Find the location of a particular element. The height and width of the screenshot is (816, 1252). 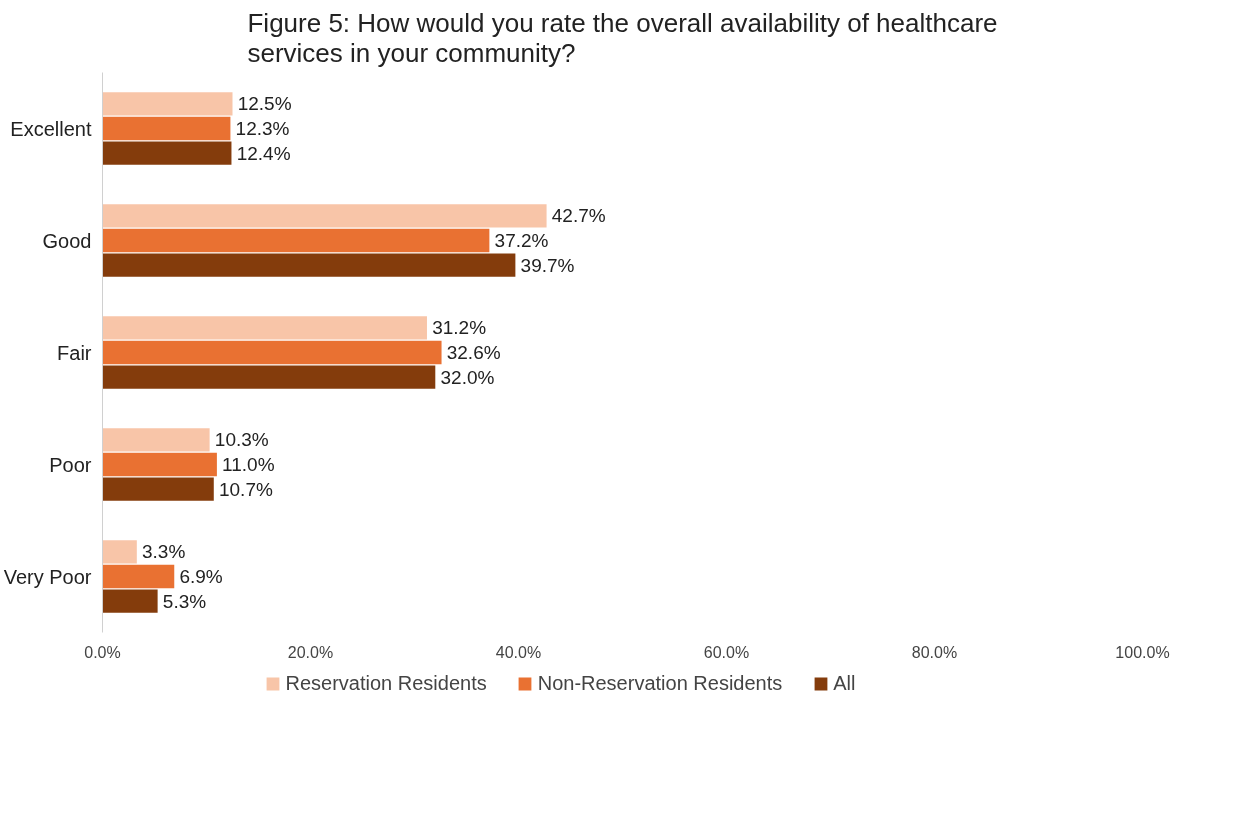

chart-title: Figure 5: How would you rate the overall availability of healthcare services in your community? is located at coordinates (622, 37).